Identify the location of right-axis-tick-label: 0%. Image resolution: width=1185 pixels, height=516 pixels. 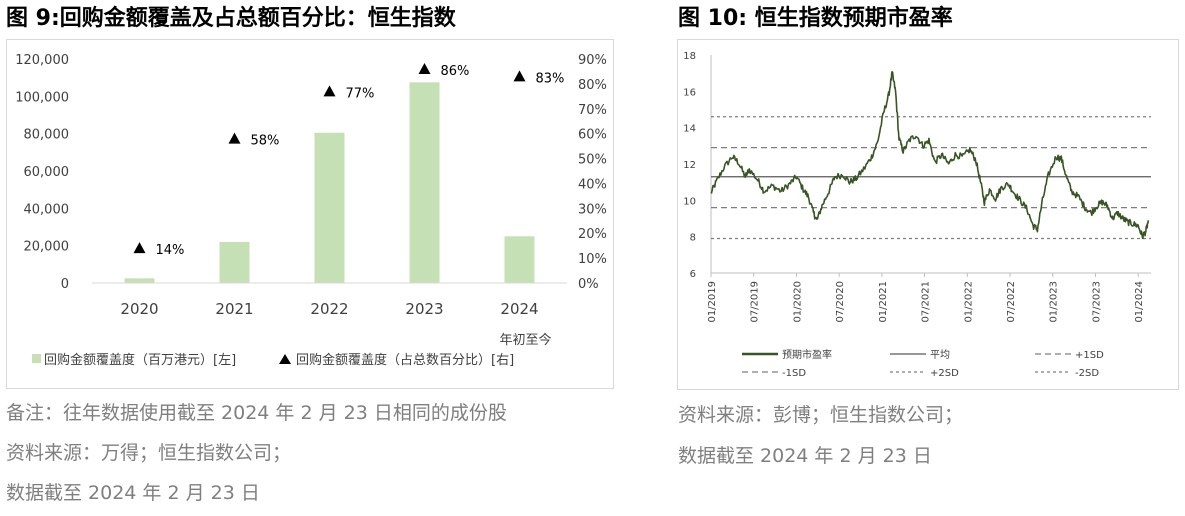
(588, 284).